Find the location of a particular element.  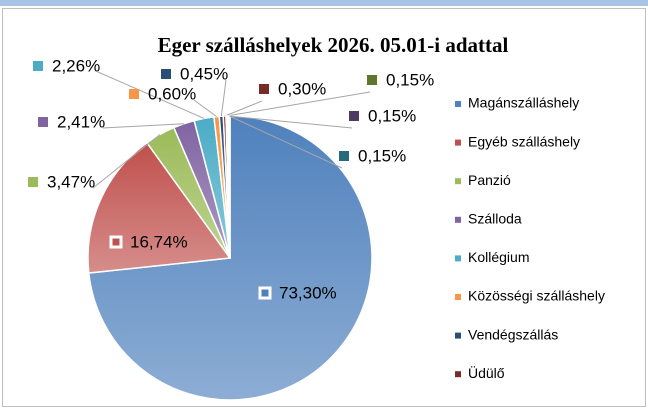

data-label: 0,30% is located at coordinates (302, 88).